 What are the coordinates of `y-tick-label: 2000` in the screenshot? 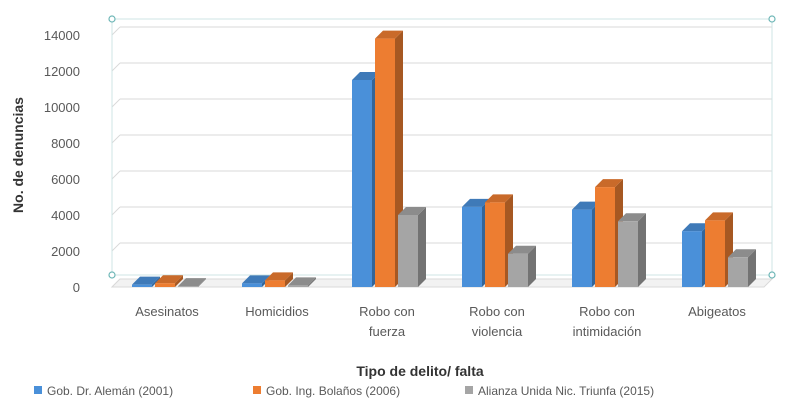 It's located at (65, 251).